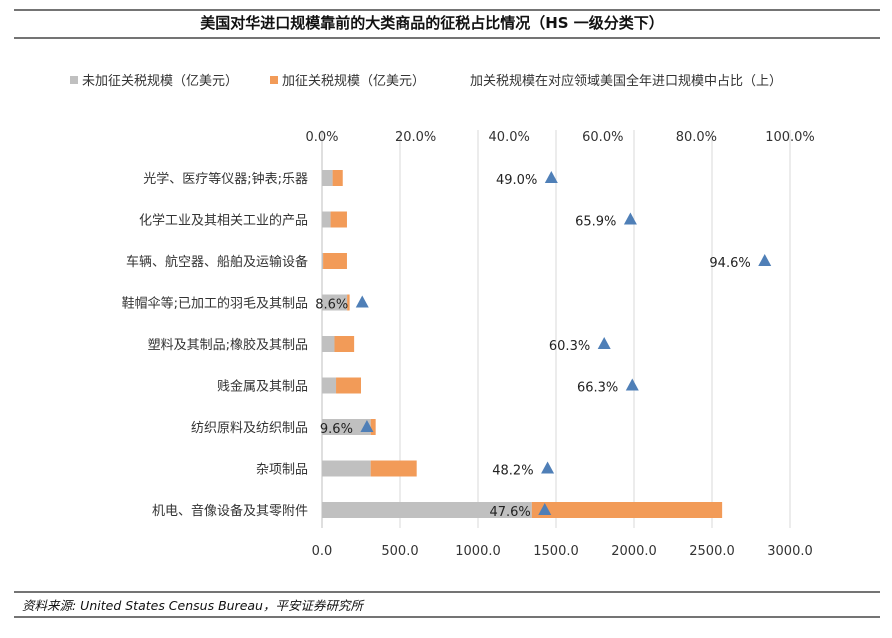 The height and width of the screenshot is (638, 892). Describe the element at coordinates (399, 551) in the screenshot. I see `bottom-tick-label-500: 500.0` at that location.